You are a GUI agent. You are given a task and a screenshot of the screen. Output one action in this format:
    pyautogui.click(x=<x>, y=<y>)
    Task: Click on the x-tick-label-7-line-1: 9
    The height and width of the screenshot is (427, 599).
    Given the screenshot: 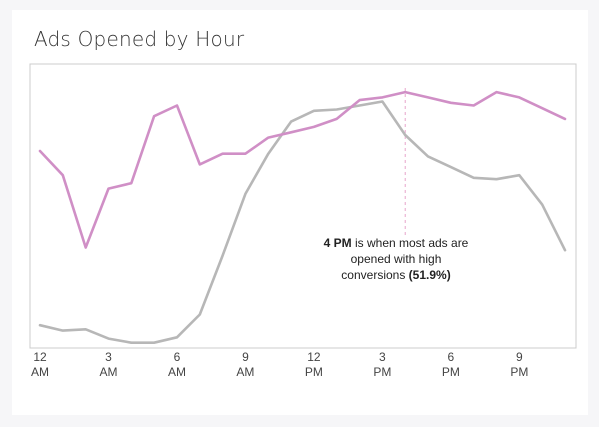 What is the action you would take?
    pyautogui.click(x=519, y=357)
    